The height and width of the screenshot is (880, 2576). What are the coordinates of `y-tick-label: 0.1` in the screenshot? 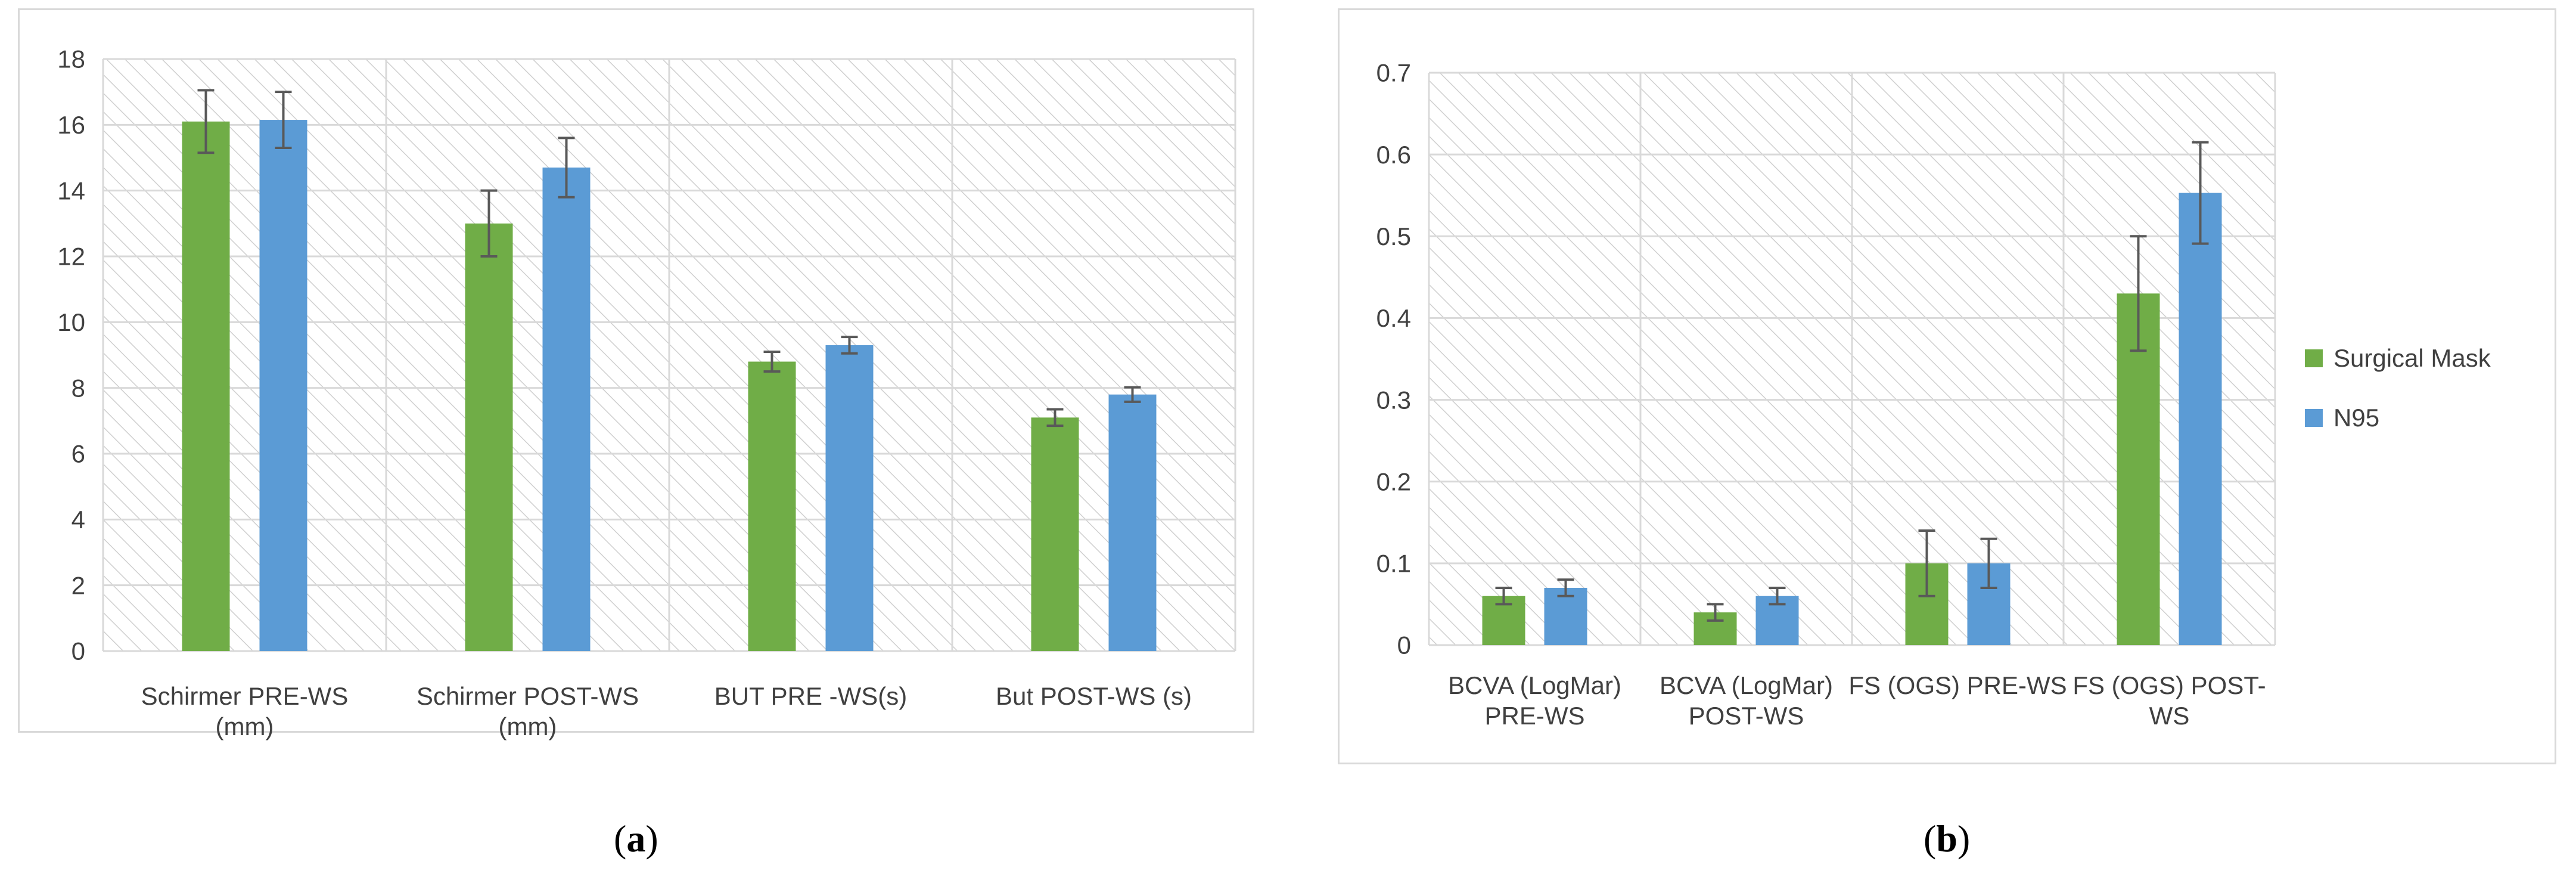 It's located at (1393, 564).